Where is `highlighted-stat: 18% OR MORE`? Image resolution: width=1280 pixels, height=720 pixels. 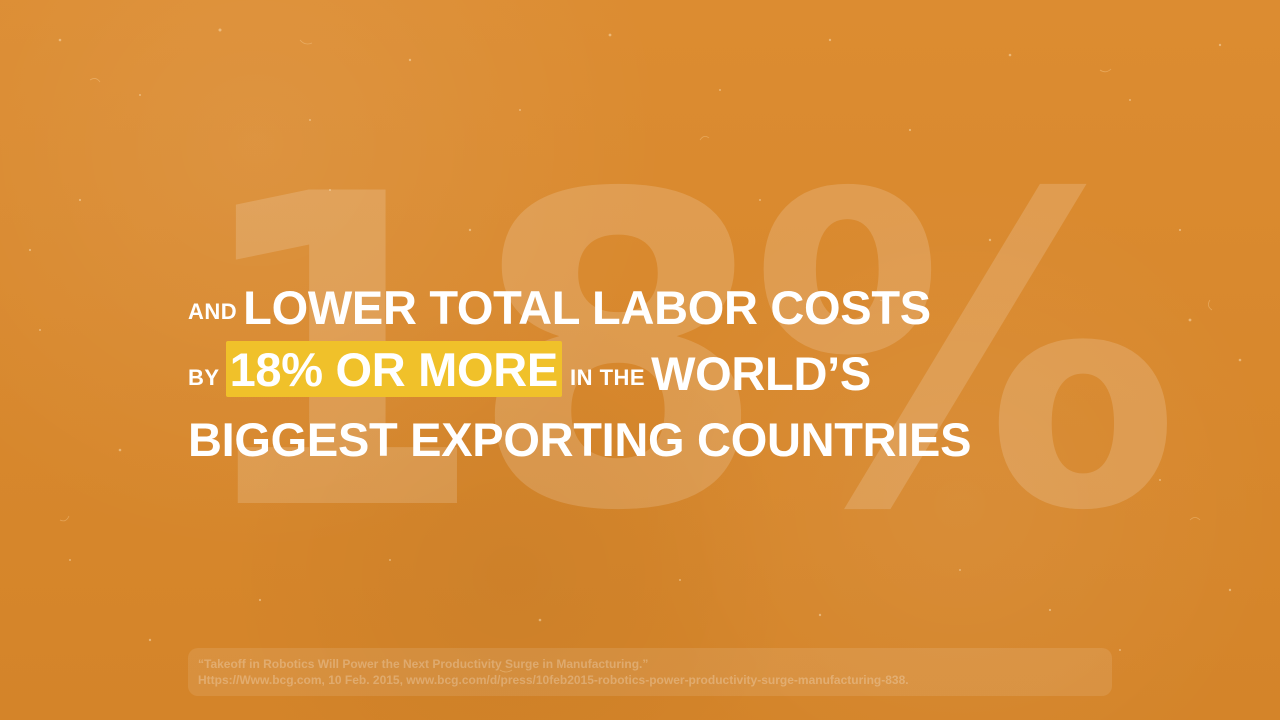
highlighted-stat: 18% OR MORE is located at coordinates (393, 369).